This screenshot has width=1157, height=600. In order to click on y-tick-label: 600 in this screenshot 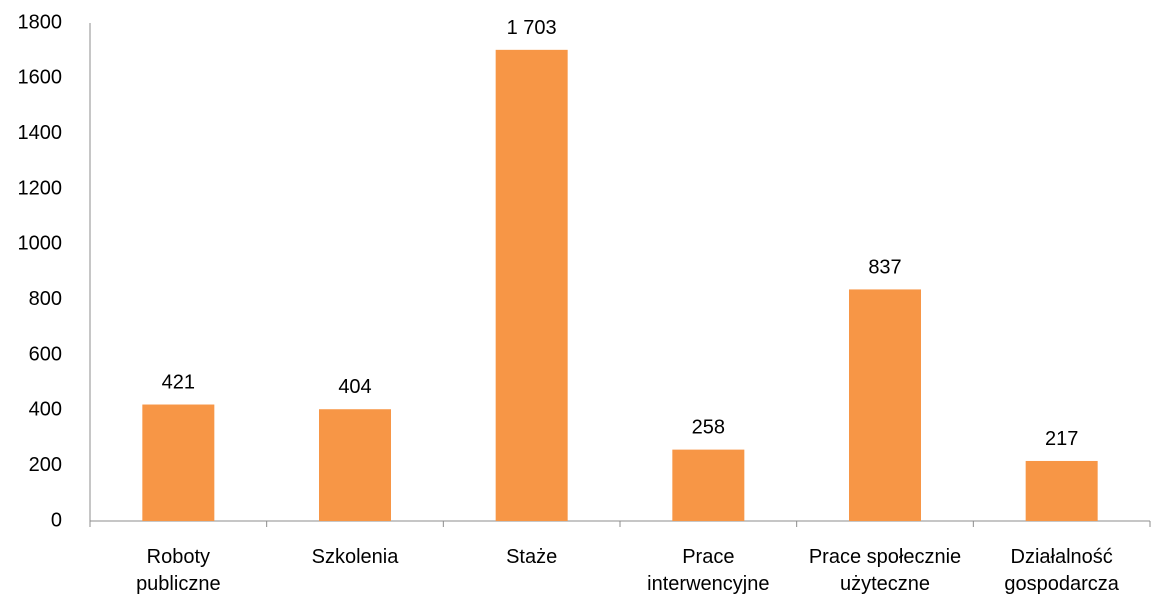, I will do `click(45, 354)`.